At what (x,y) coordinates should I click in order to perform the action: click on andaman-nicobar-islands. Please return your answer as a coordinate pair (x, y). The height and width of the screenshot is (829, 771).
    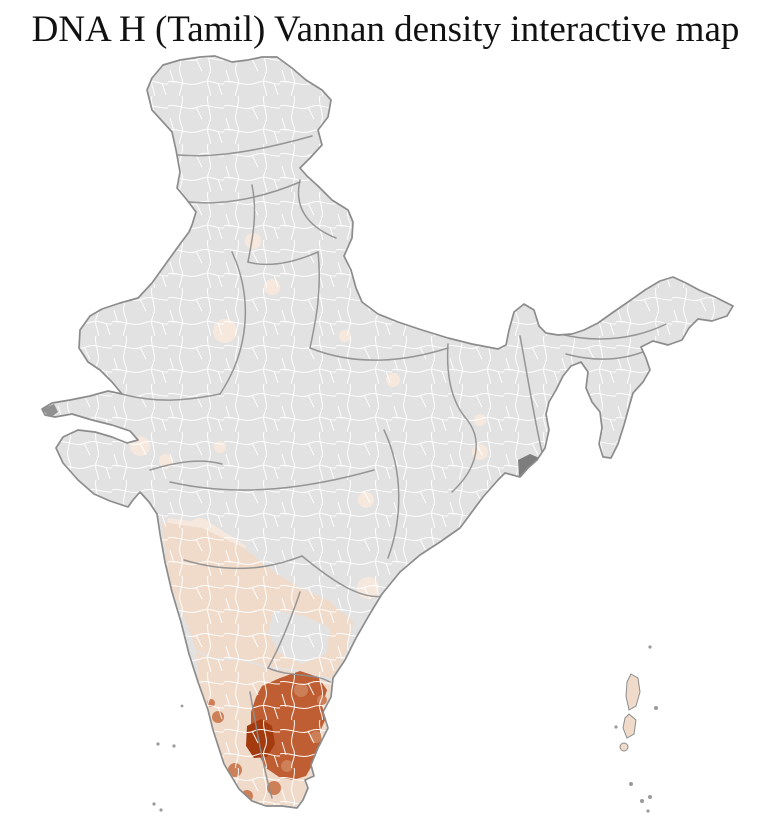
    Looking at the image, I should click on (636, 729).